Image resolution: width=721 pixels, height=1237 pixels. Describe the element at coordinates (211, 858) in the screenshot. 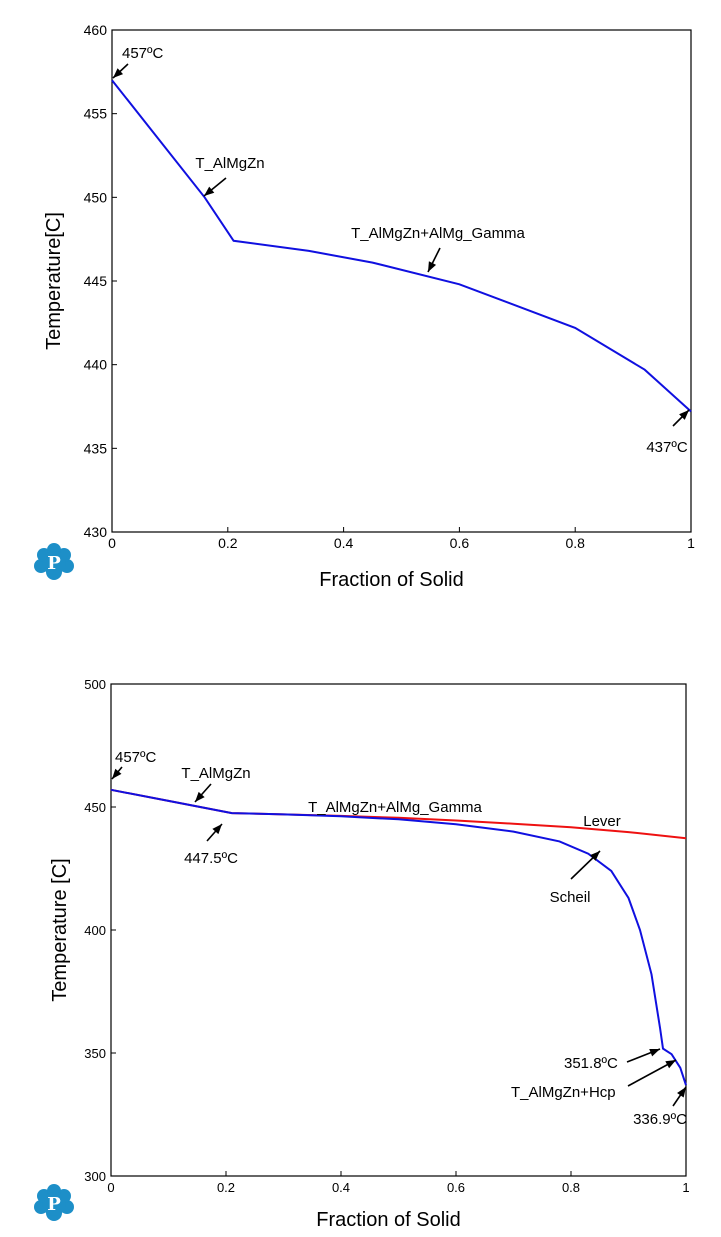

I see `chart-2-annotation: 447.5ºC` at that location.